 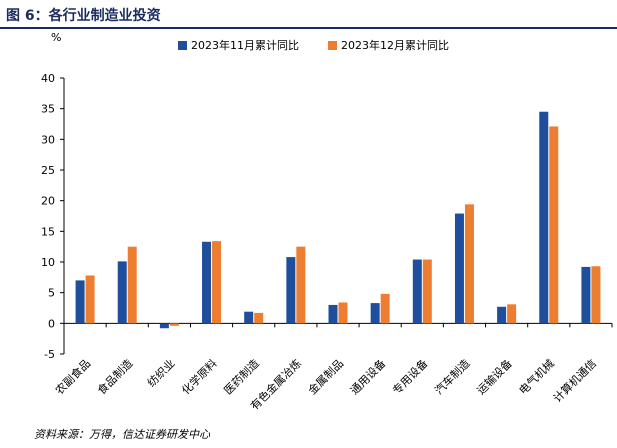 I want to click on x-tick-label: 汽车制造, so click(x=452, y=376).